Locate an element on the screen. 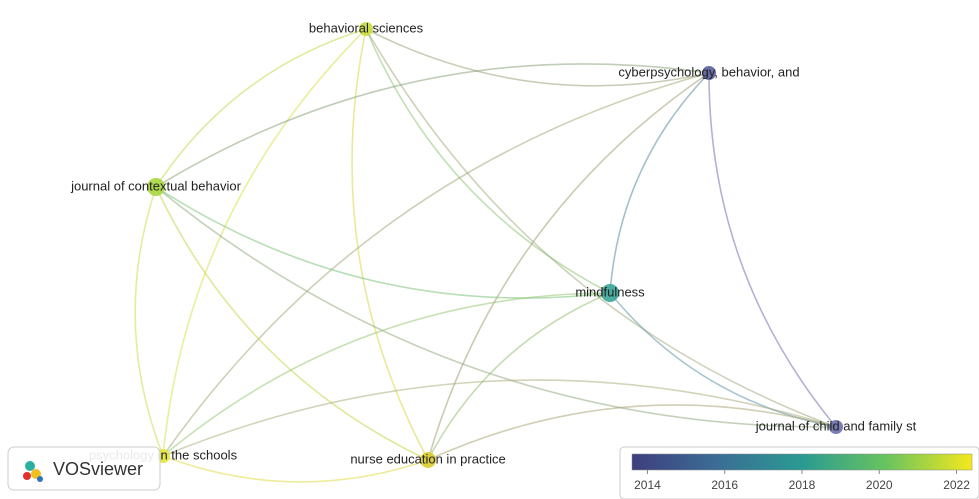 The image size is (979, 499). node-label: journal of contextual behavior is located at coordinates (156, 185).